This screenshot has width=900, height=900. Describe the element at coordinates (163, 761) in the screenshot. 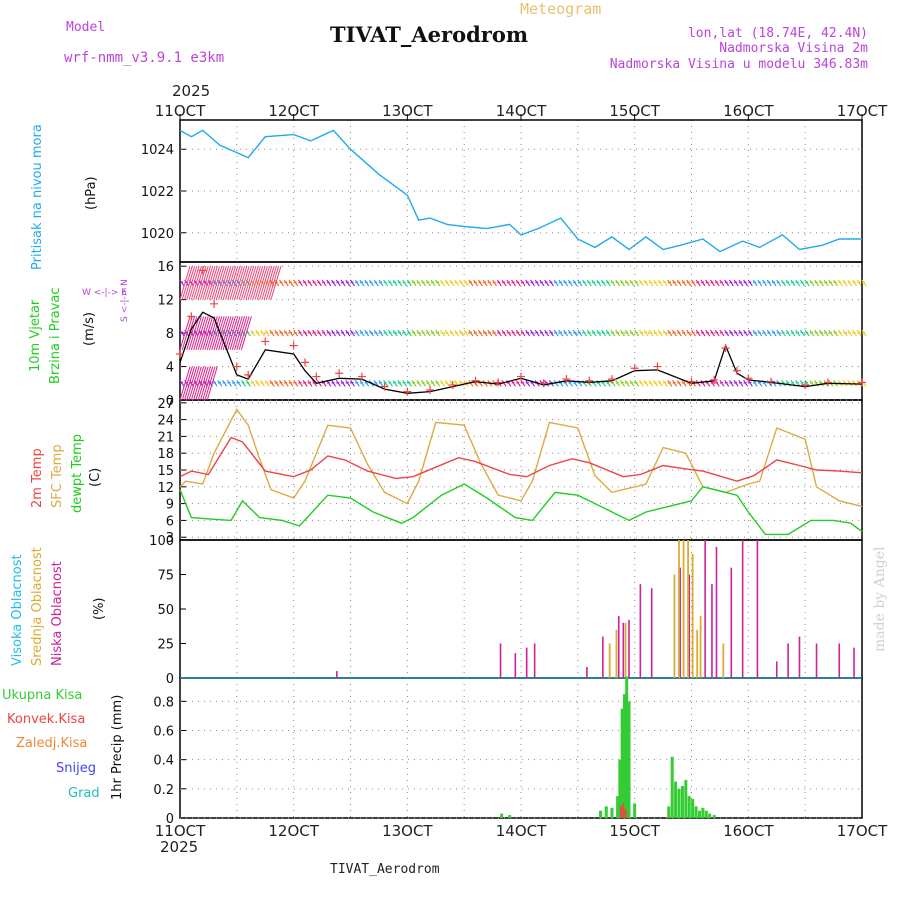

I see `y-tick-label: 0.4` at that location.